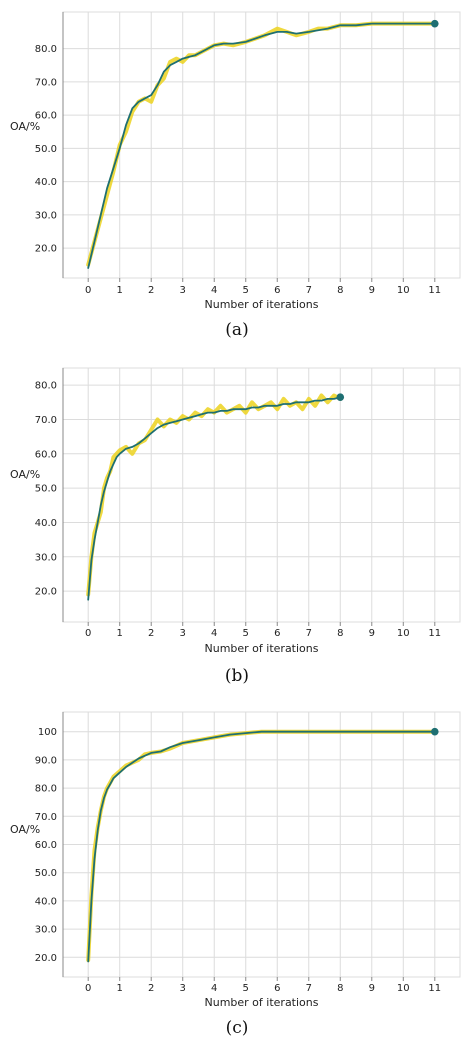 The height and width of the screenshot is (1047, 474). I want to click on smoothed-series-line, so click(214, 498).